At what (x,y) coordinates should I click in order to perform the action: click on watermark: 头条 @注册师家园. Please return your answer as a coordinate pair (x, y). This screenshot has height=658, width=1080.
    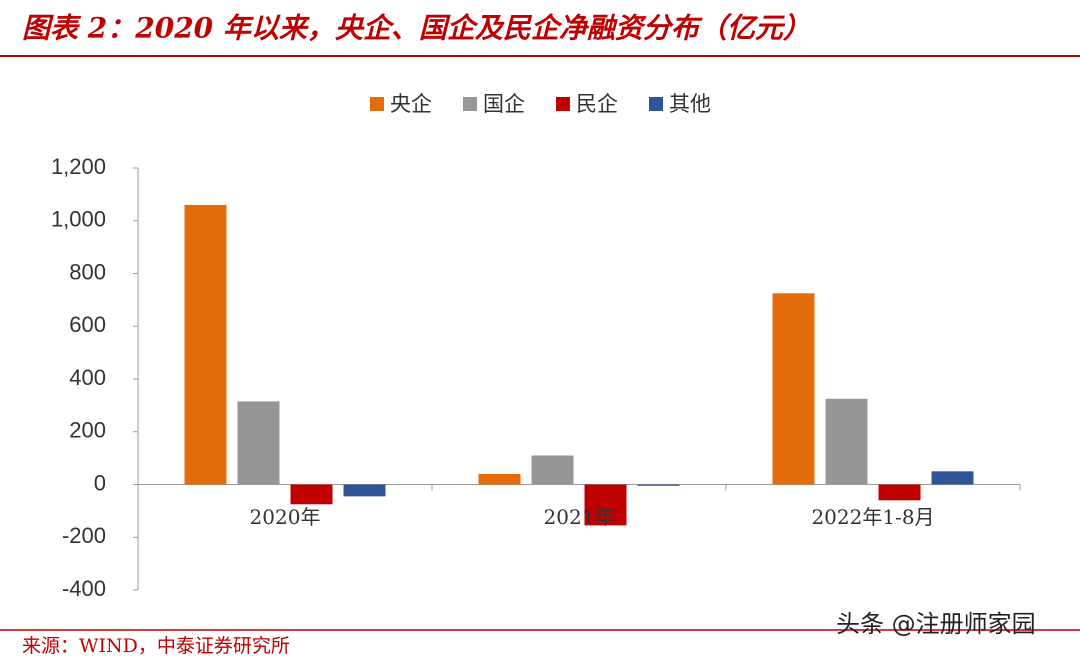
    Looking at the image, I should click on (936, 624).